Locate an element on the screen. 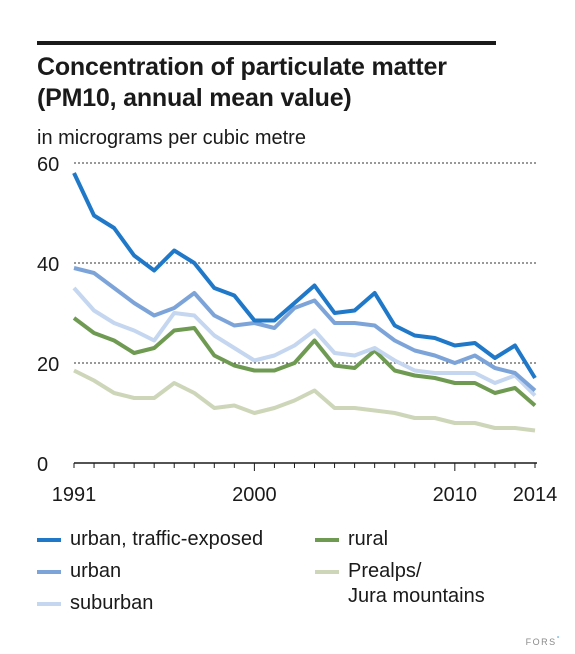 The width and height of the screenshot is (575, 654). y-tick-label: 20 is located at coordinates (48, 365).